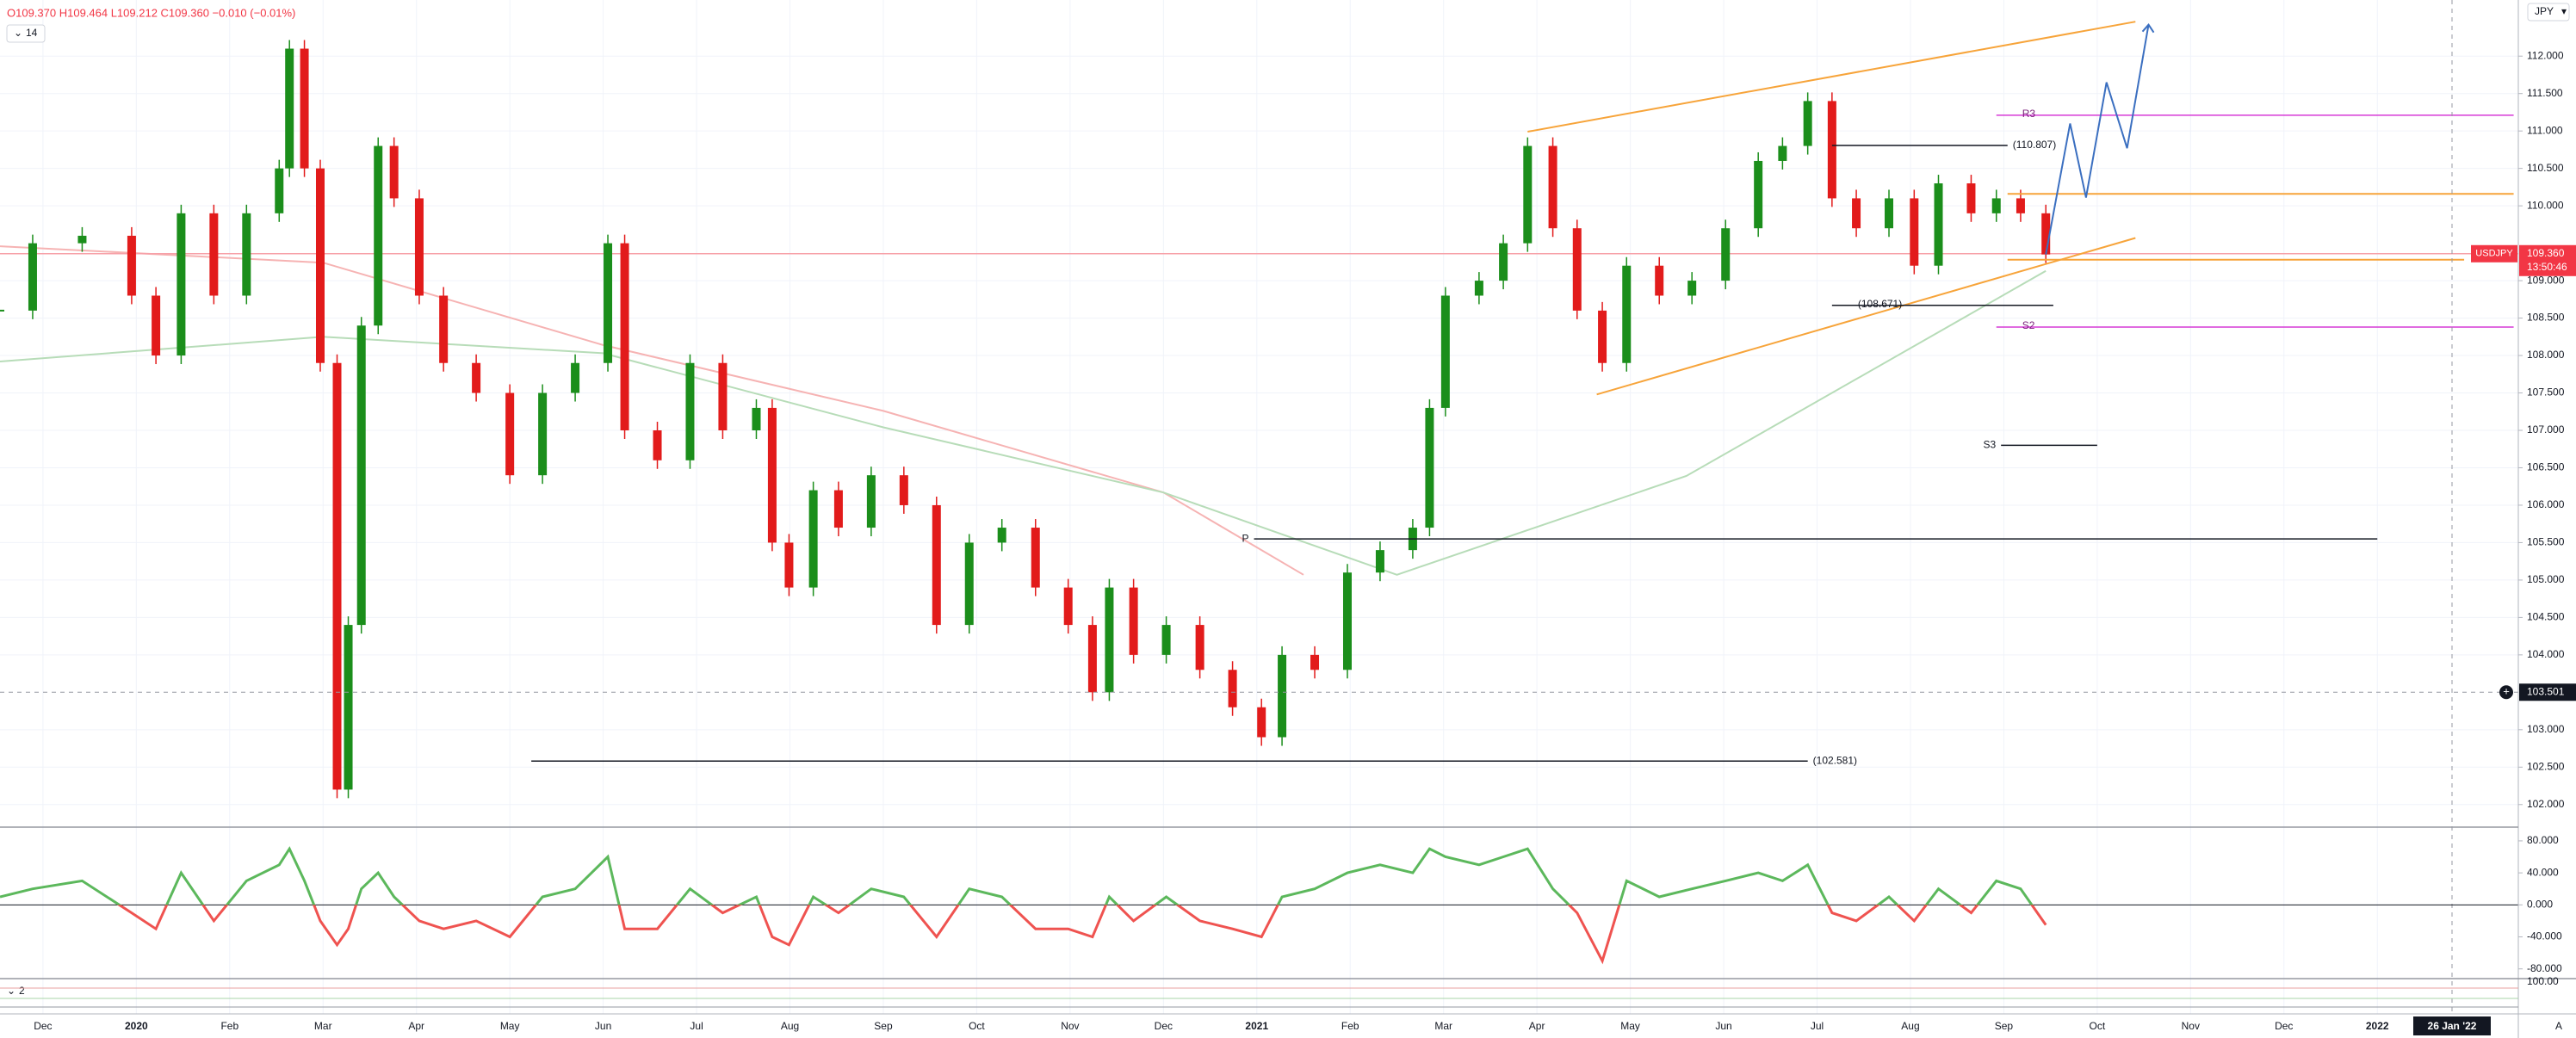  What do you see at coordinates (2547, 692) in the screenshot?
I see `crosshair-price-tag` at bounding box center [2547, 692].